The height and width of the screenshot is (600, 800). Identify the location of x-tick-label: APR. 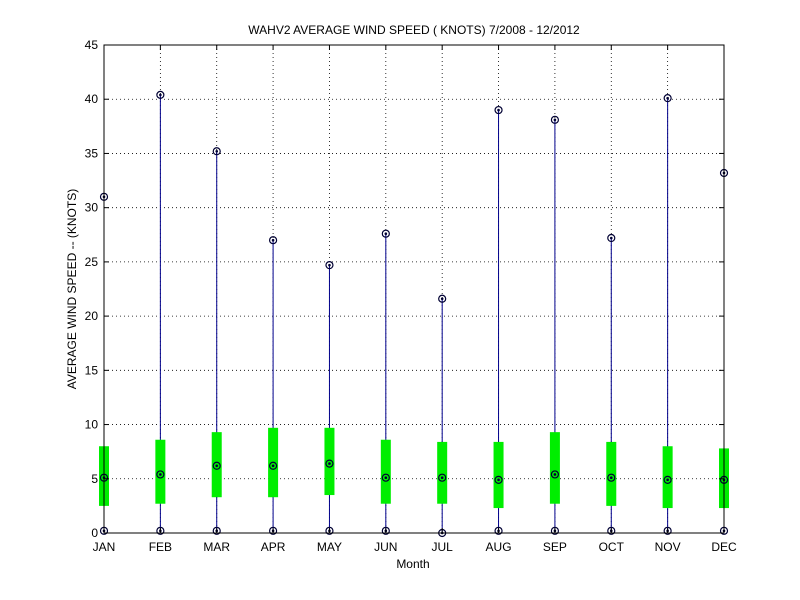
(273, 547).